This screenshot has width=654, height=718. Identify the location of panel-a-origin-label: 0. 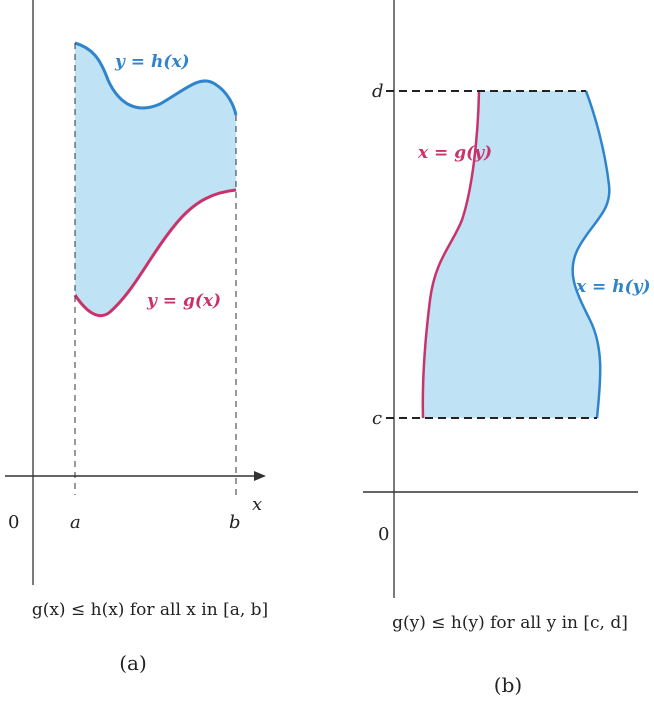
(13, 522).